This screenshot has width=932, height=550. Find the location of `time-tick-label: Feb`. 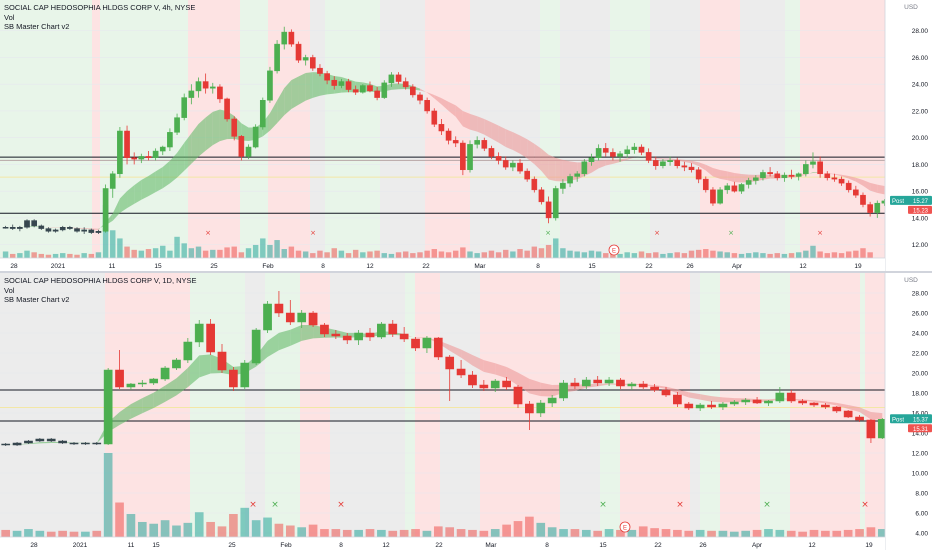

time-tick-label: Feb is located at coordinates (268, 266).